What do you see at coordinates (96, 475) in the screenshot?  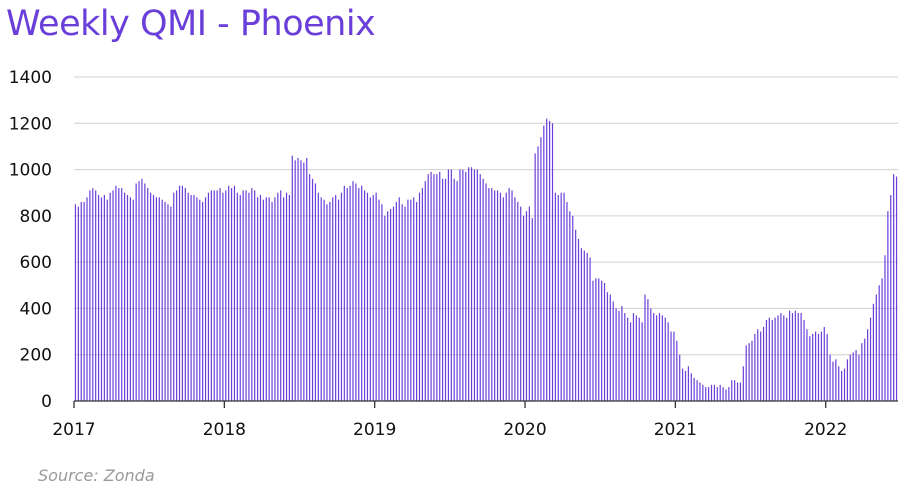 I see `source-note: Source: Zonda` at bounding box center [96, 475].